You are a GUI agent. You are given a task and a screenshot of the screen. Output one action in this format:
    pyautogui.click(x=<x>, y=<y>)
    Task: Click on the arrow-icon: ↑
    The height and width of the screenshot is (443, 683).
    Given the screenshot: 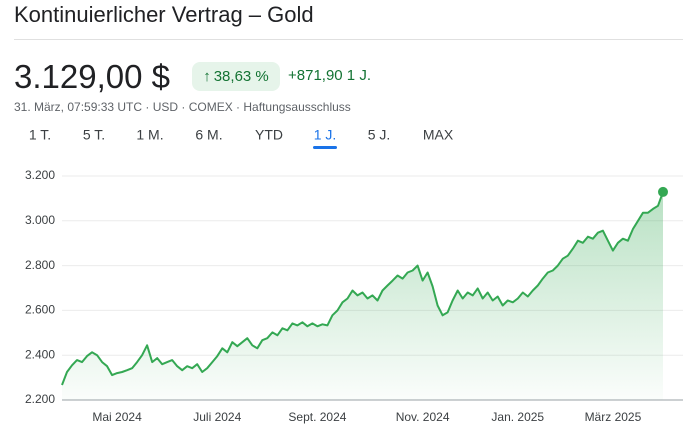 What is the action you would take?
    pyautogui.click(x=207, y=76)
    